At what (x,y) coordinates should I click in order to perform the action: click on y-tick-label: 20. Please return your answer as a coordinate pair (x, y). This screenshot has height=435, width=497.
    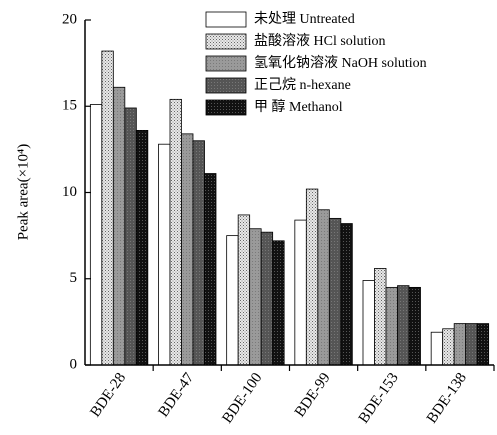
    Looking at the image, I should click on (69, 19).